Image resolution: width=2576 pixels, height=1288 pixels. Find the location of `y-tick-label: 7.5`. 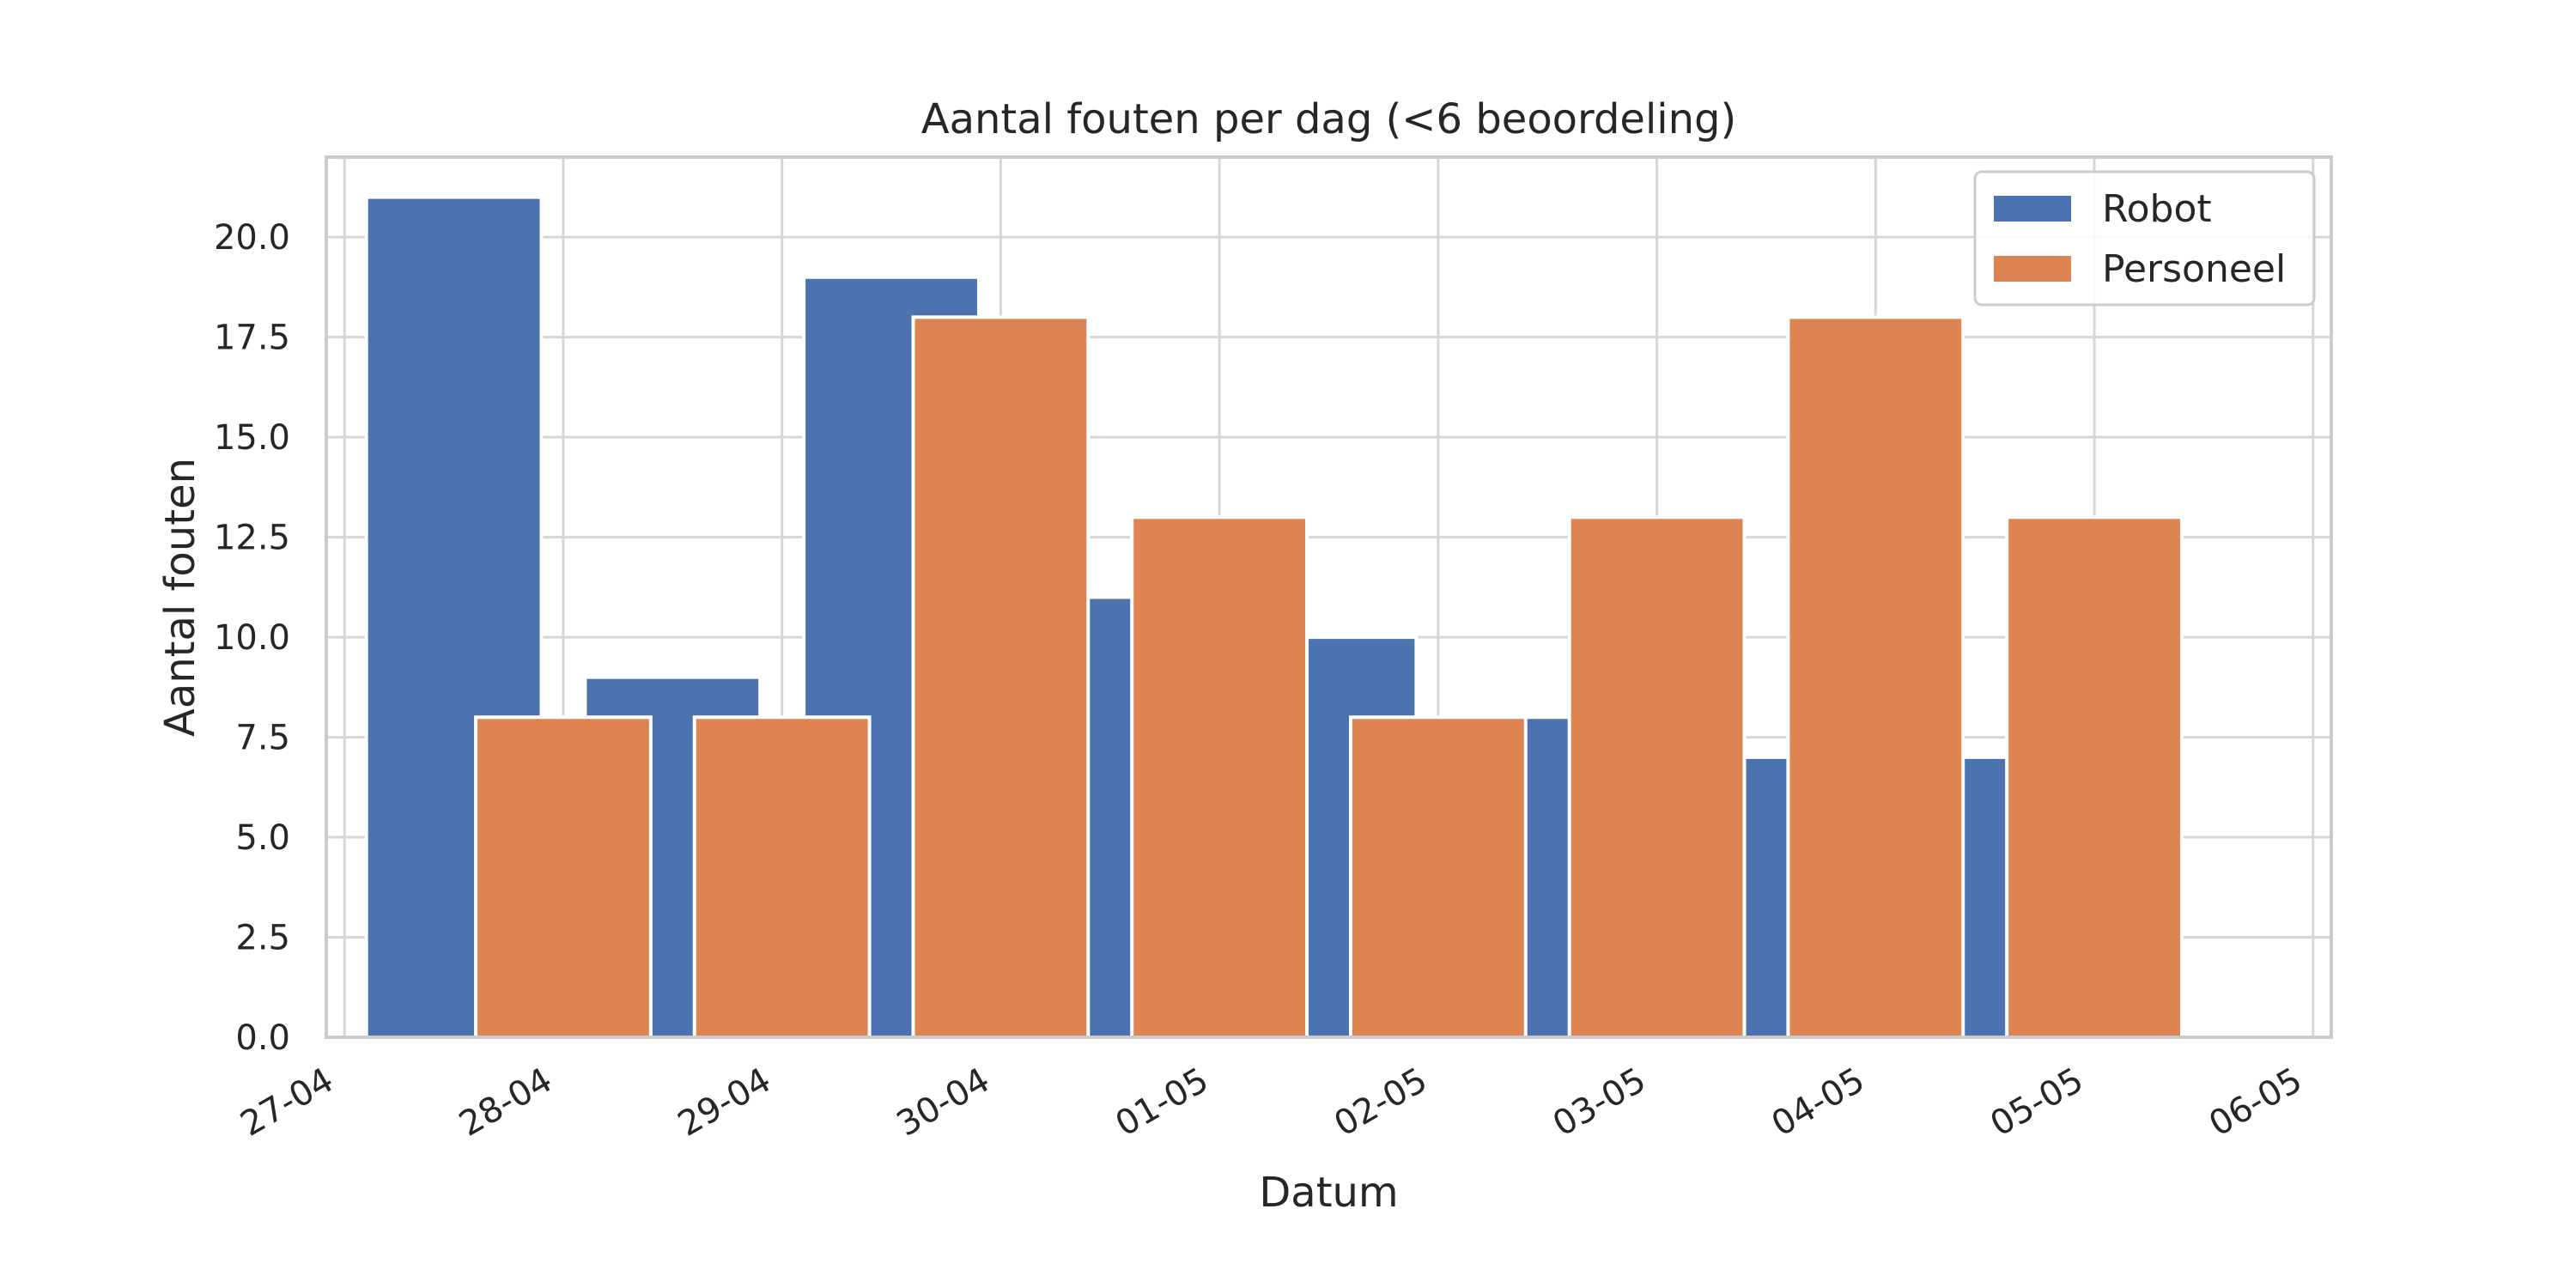

y-tick-label: 7.5 is located at coordinates (262, 738).